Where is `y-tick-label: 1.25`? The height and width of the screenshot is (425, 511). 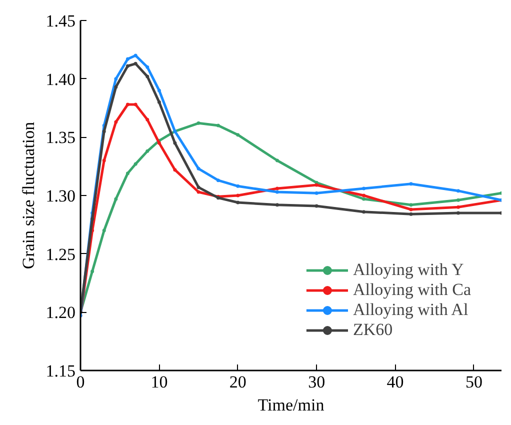 y-tick-label: 1.25 is located at coordinates (61, 254).